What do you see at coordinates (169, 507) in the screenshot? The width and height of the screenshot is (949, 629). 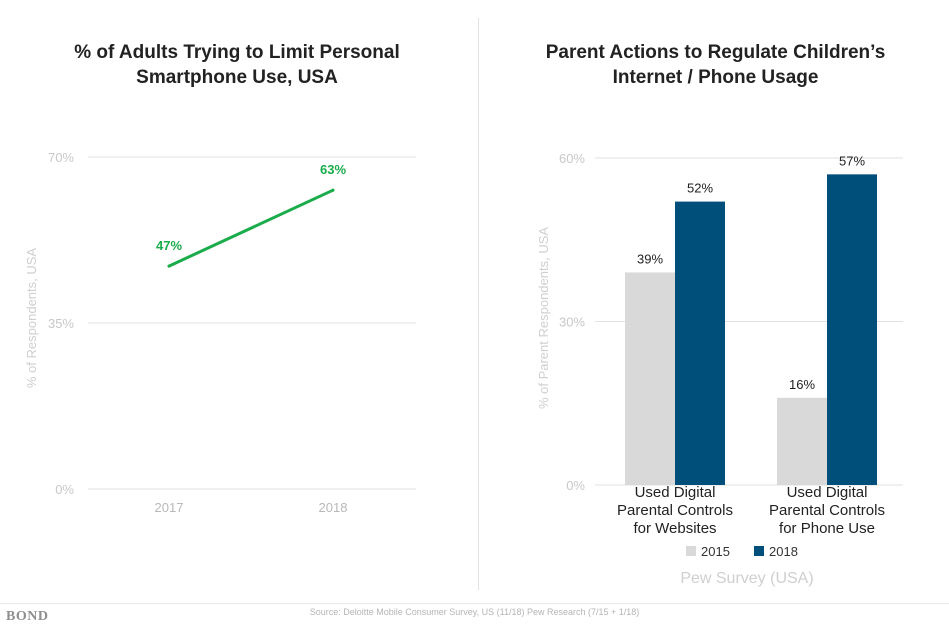 I see `left-x-tick-label: 2017` at bounding box center [169, 507].